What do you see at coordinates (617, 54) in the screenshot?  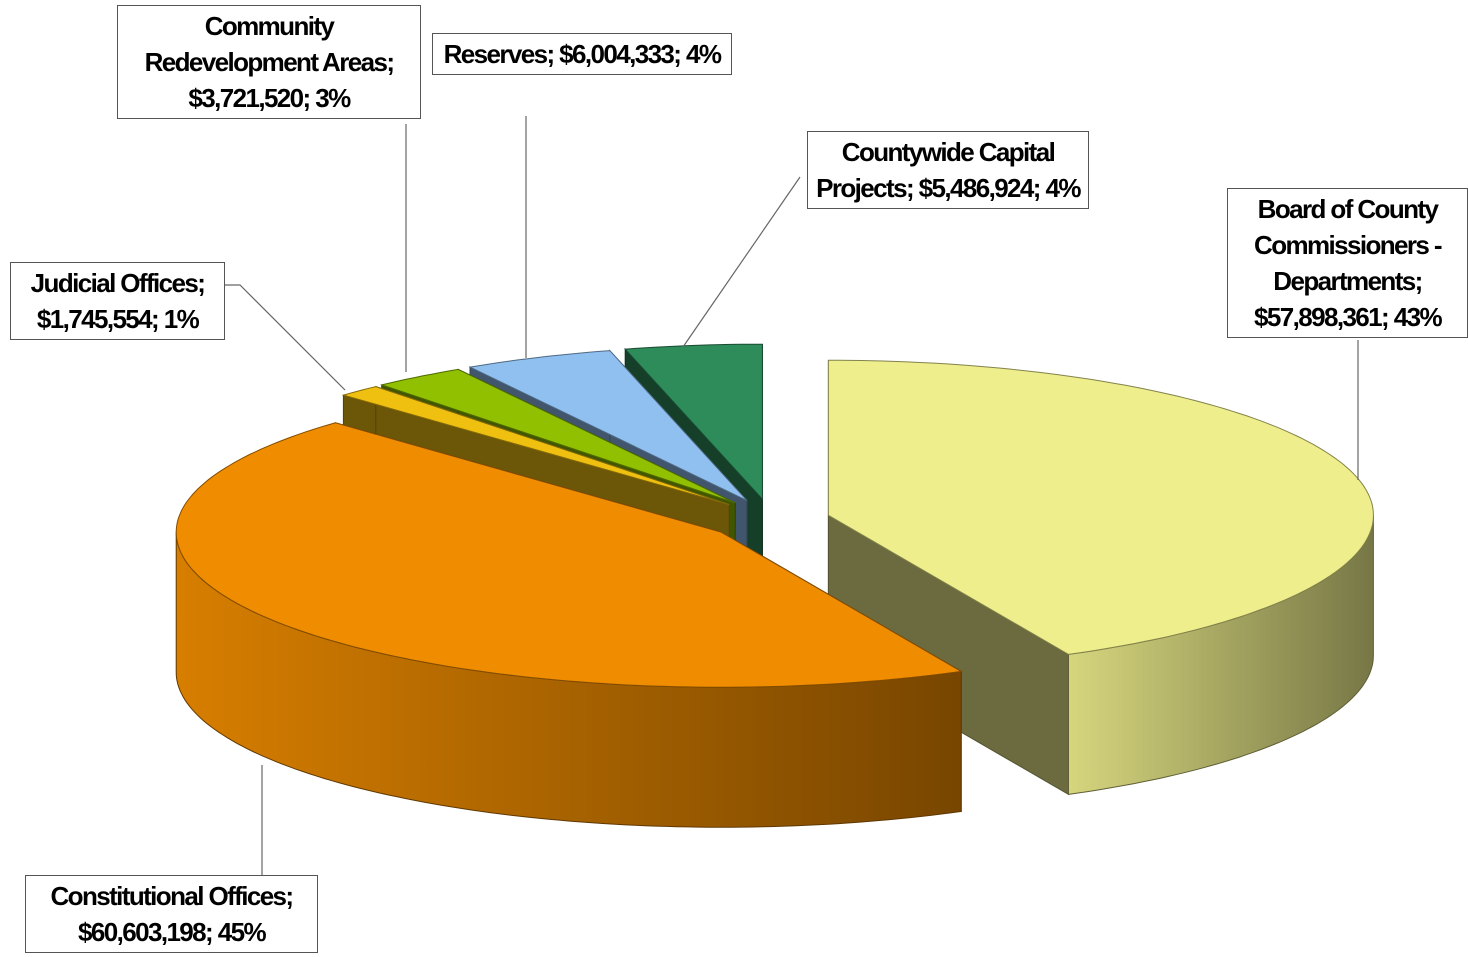 I see `label-value: $6,004,333` at bounding box center [617, 54].